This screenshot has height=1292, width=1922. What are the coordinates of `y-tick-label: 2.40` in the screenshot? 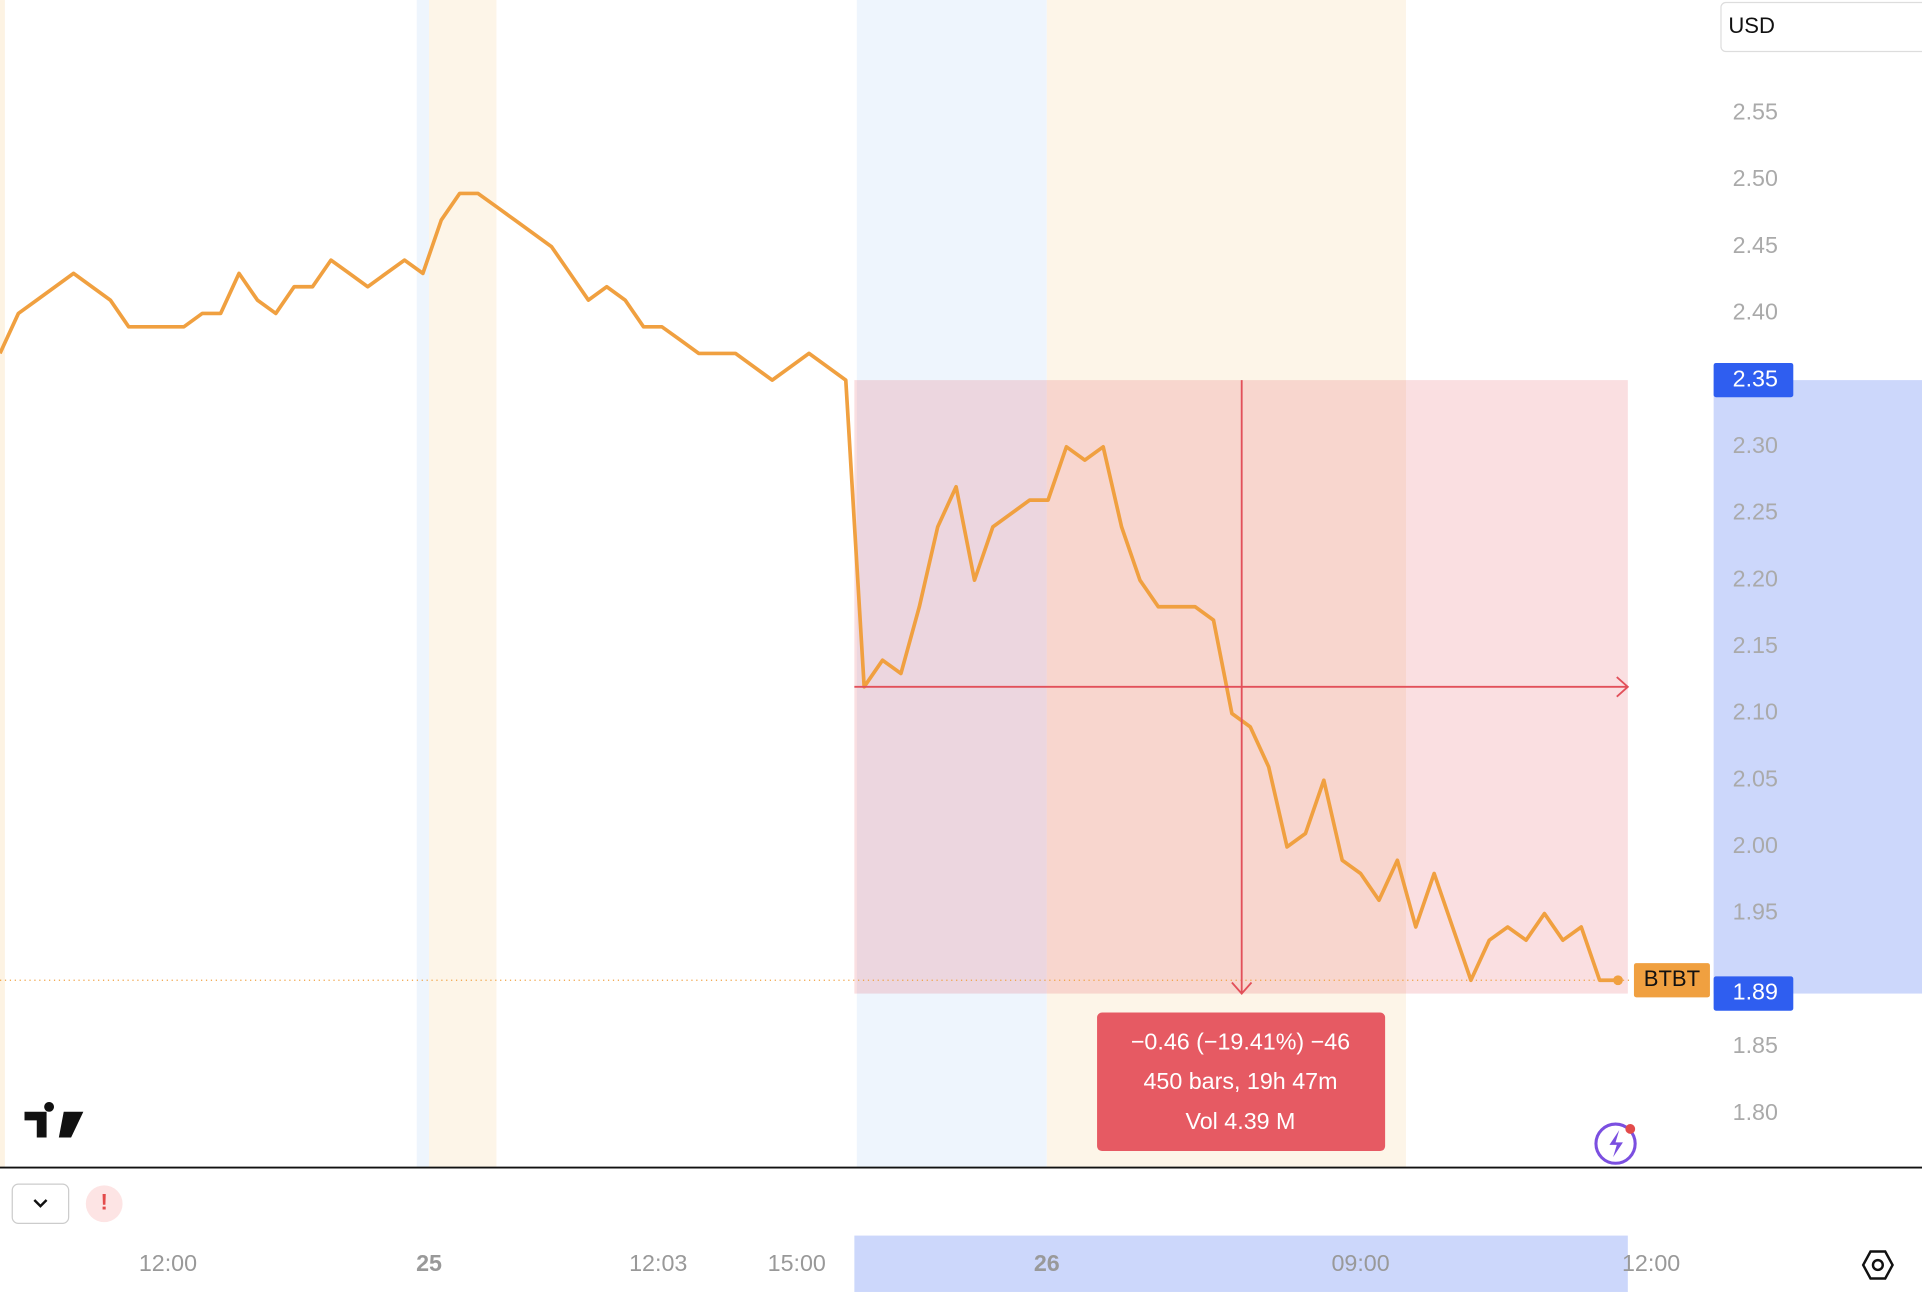 It's located at (1755, 312).